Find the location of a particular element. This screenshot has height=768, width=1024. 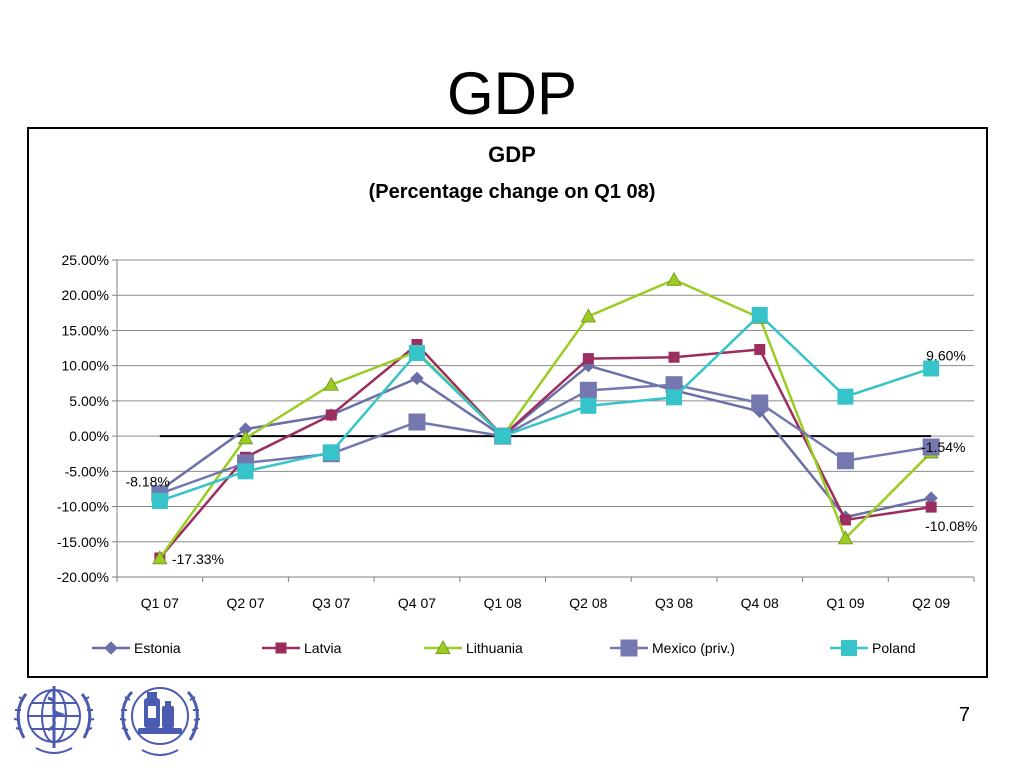

data-label: -1.54% is located at coordinates (943, 447).